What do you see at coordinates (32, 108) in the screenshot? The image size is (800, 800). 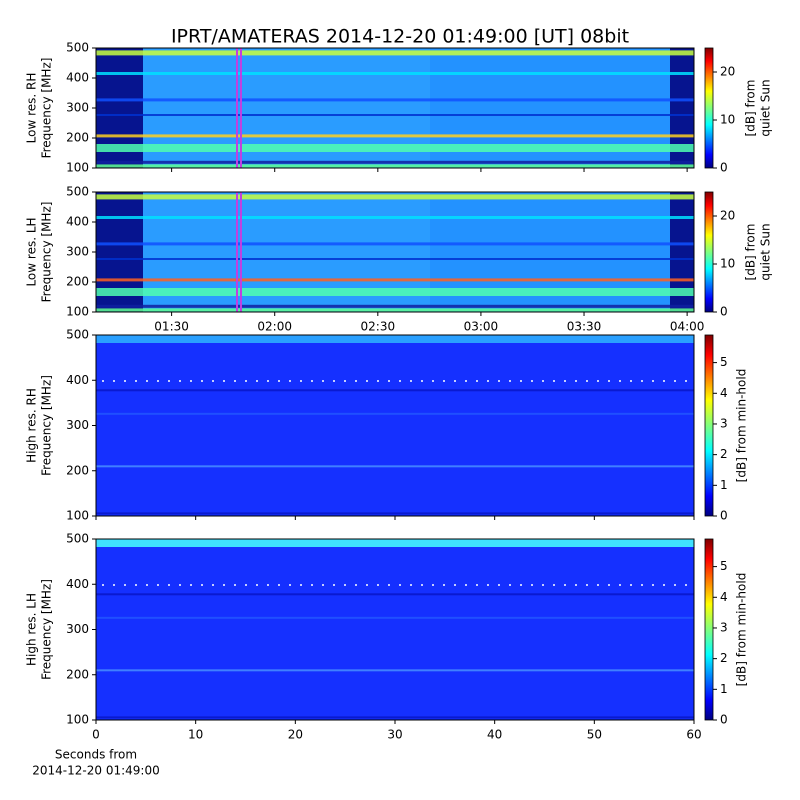 I see `y-axis-label: Low res. RH` at bounding box center [32, 108].